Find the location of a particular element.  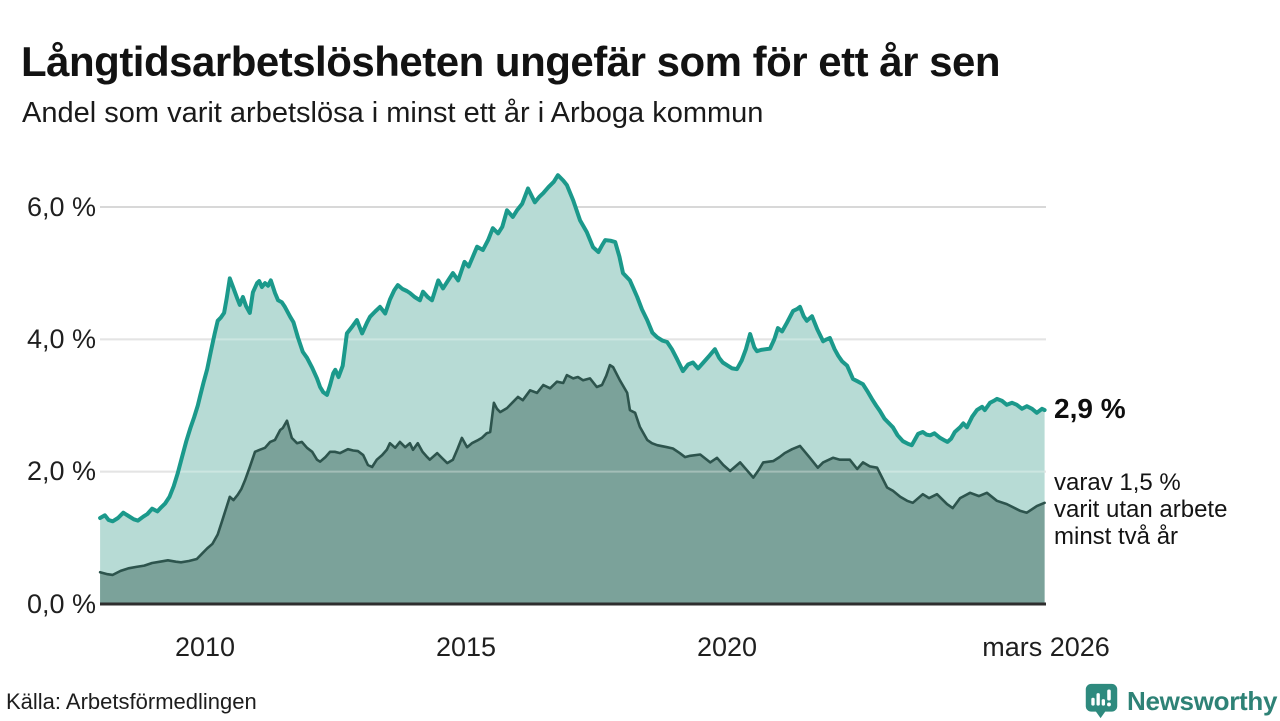

source-credit: Källa: Arbetsförmedlingen is located at coordinates (131, 701).